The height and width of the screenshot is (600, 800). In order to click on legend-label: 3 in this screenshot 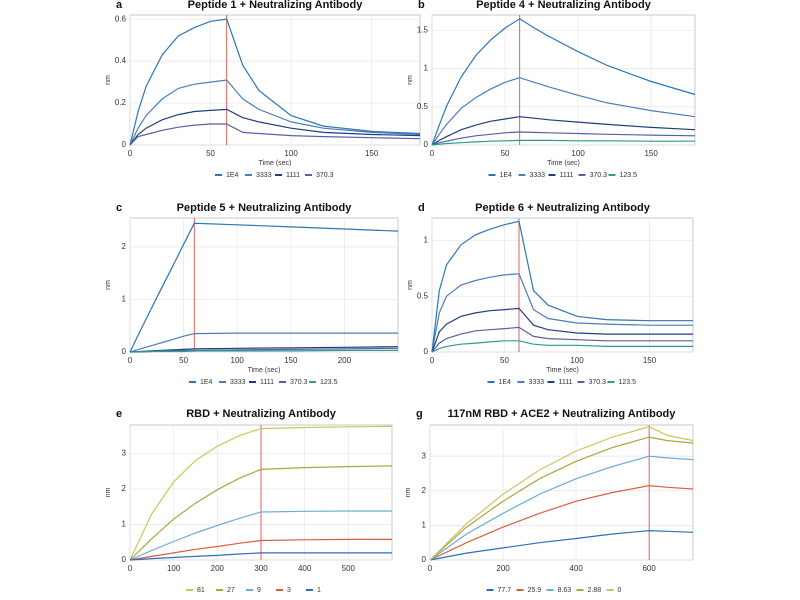, I will do `click(289, 590)`.